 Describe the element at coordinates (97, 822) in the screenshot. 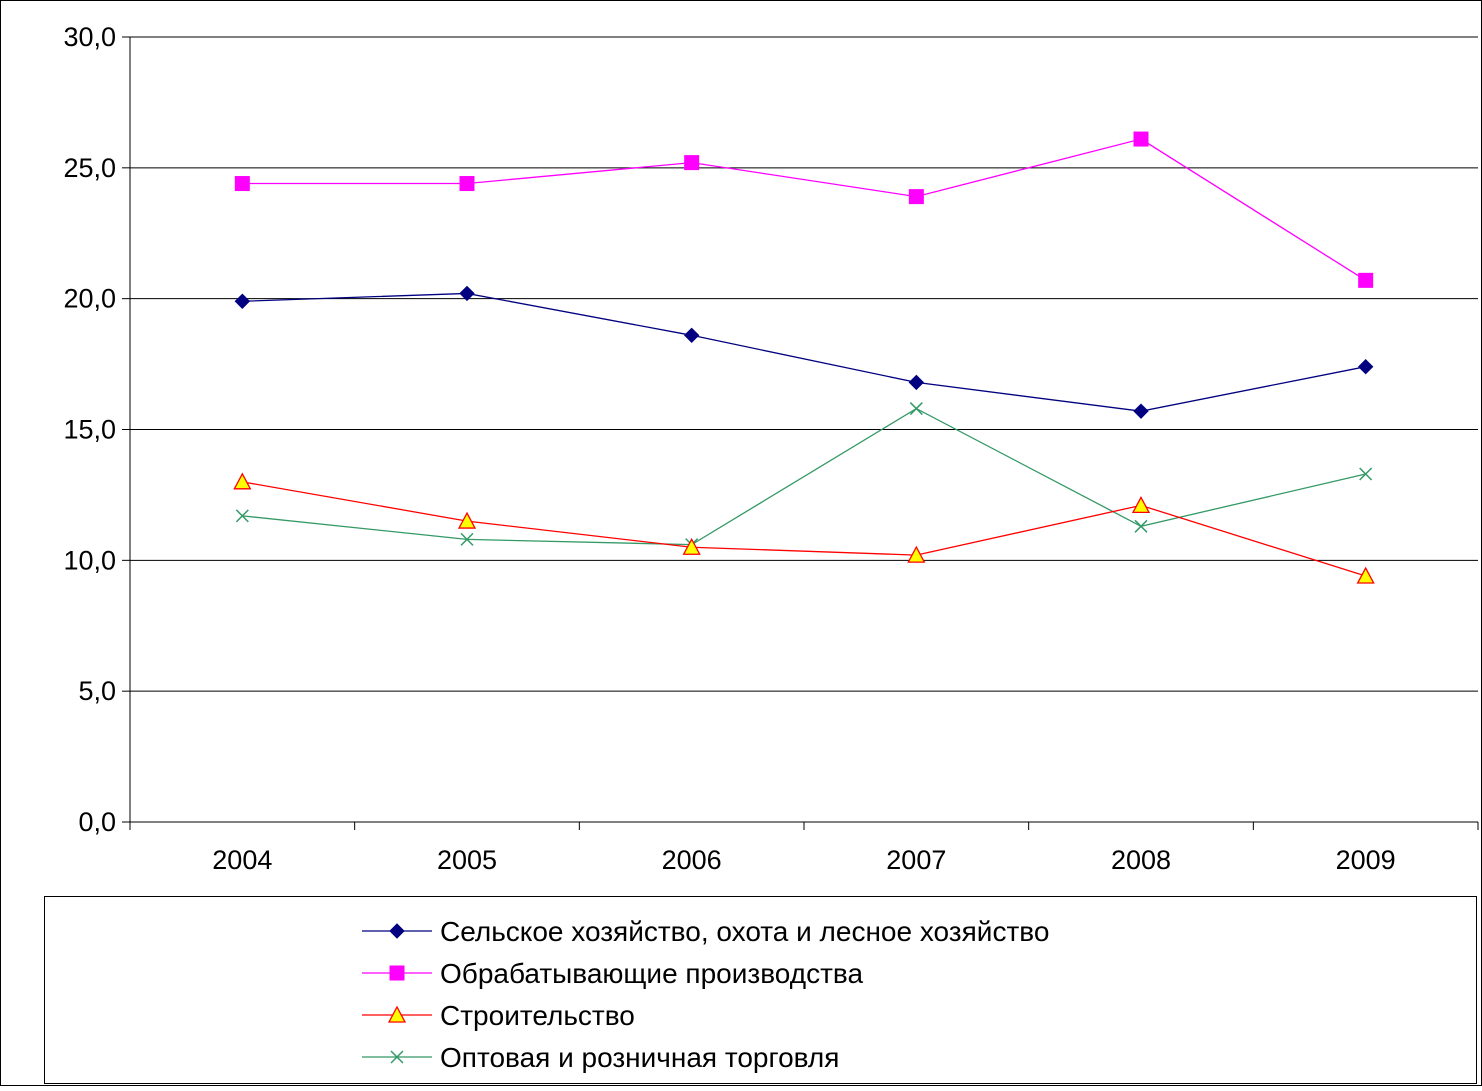

I see `y-tick-label: 0,0` at that location.